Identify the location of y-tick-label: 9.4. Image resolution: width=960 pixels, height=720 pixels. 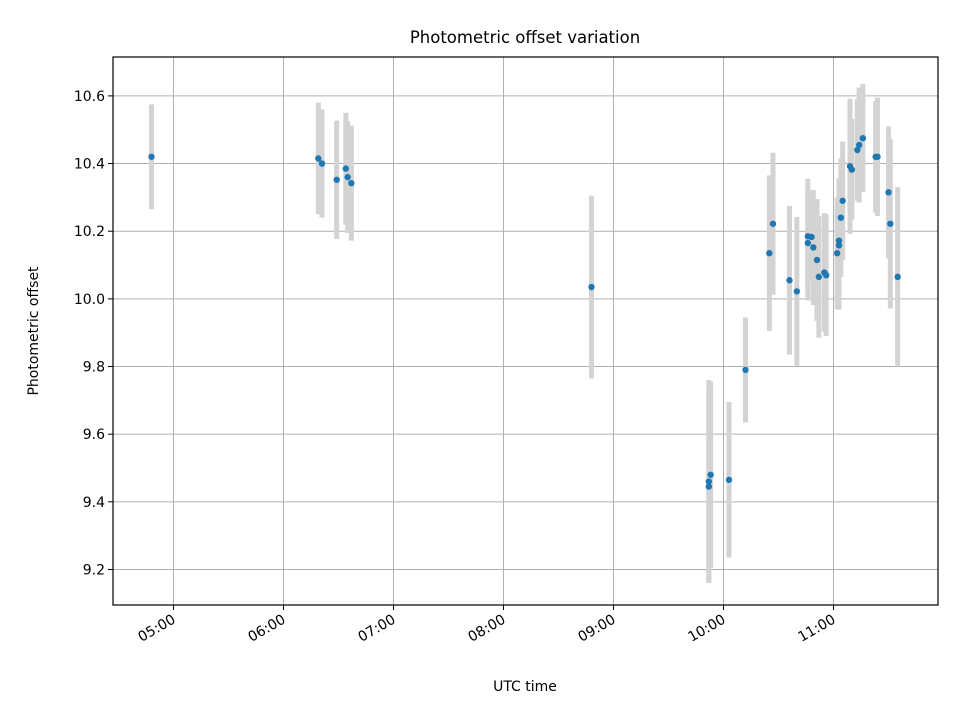
(94, 503).